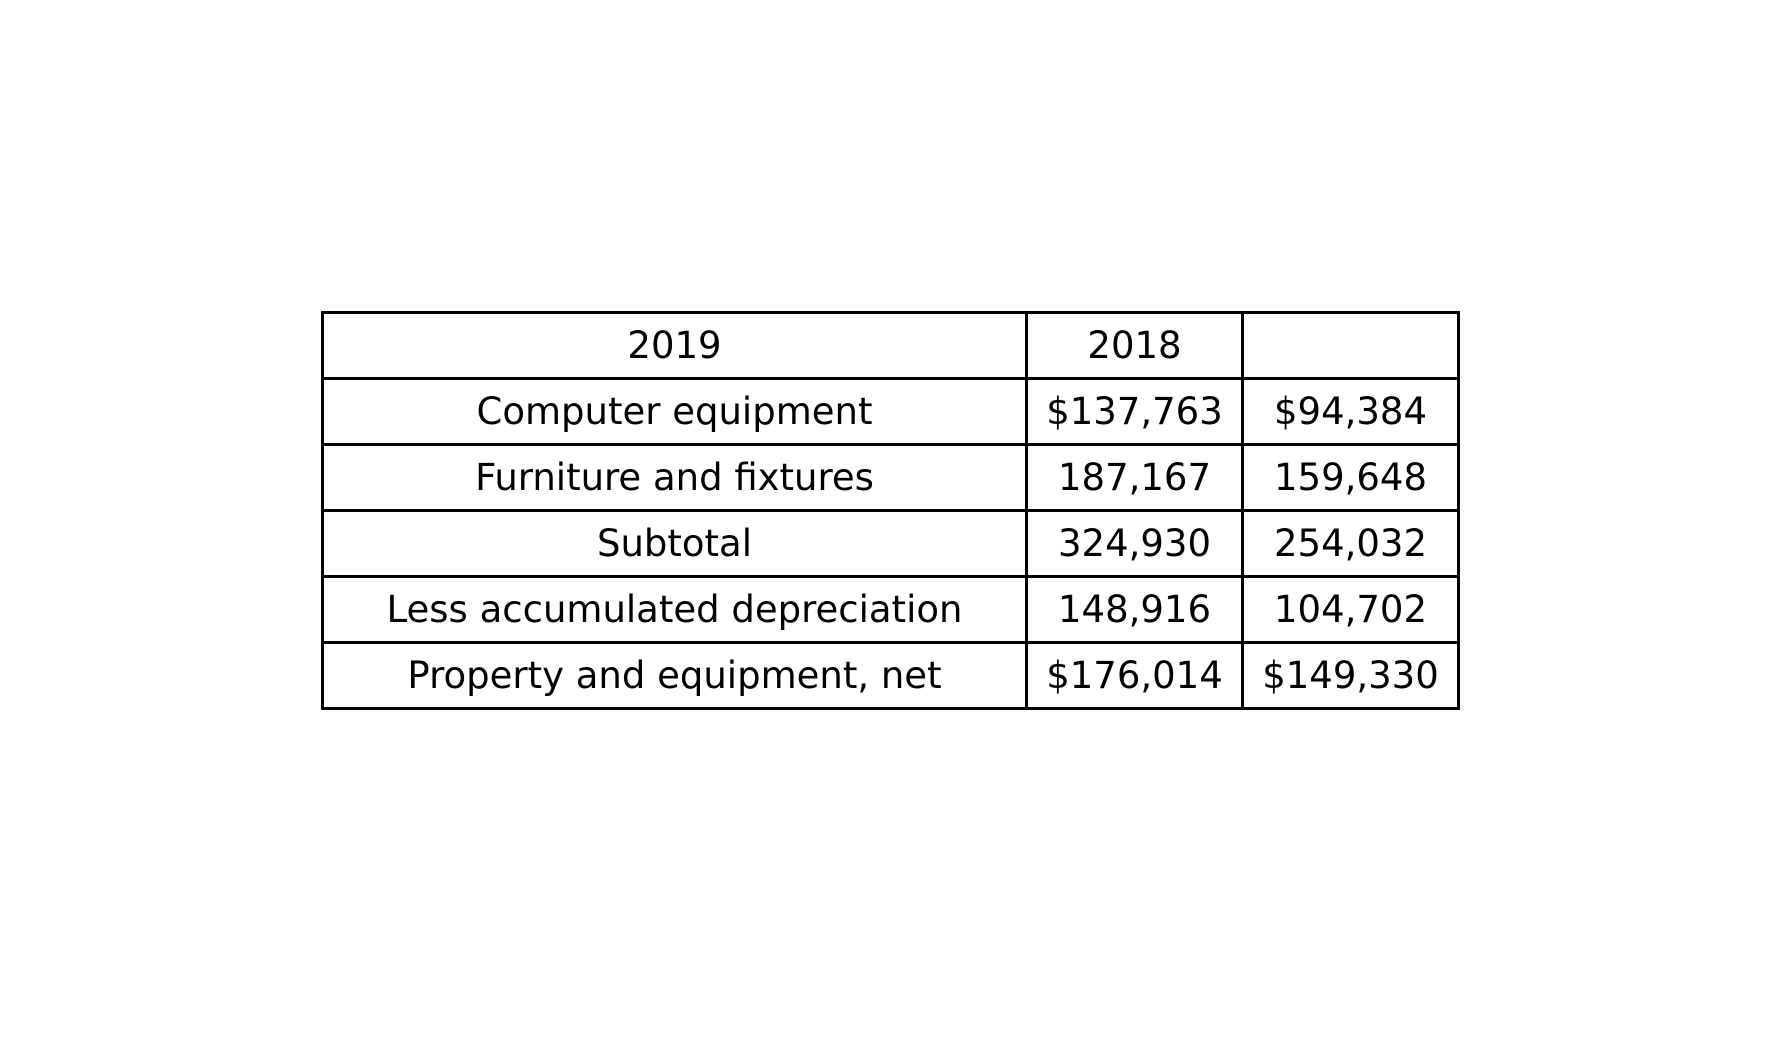  I want to click on table-row: Furniture and fixtures 187,167 159,648, so click(890, 477).